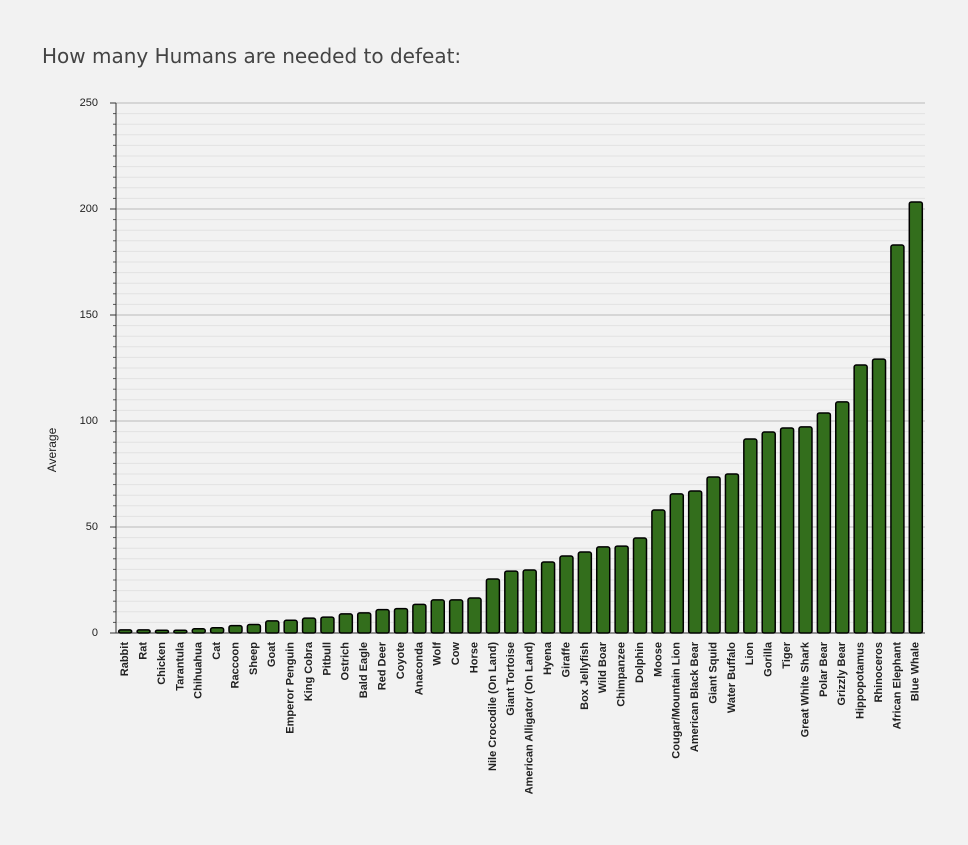 Image resolution: width=968 pixels, height=845 pixels. Describe the element at coordinates (585, 676) in the screenshot. I see `x-tick-label: Box Jellyfish` at that location.